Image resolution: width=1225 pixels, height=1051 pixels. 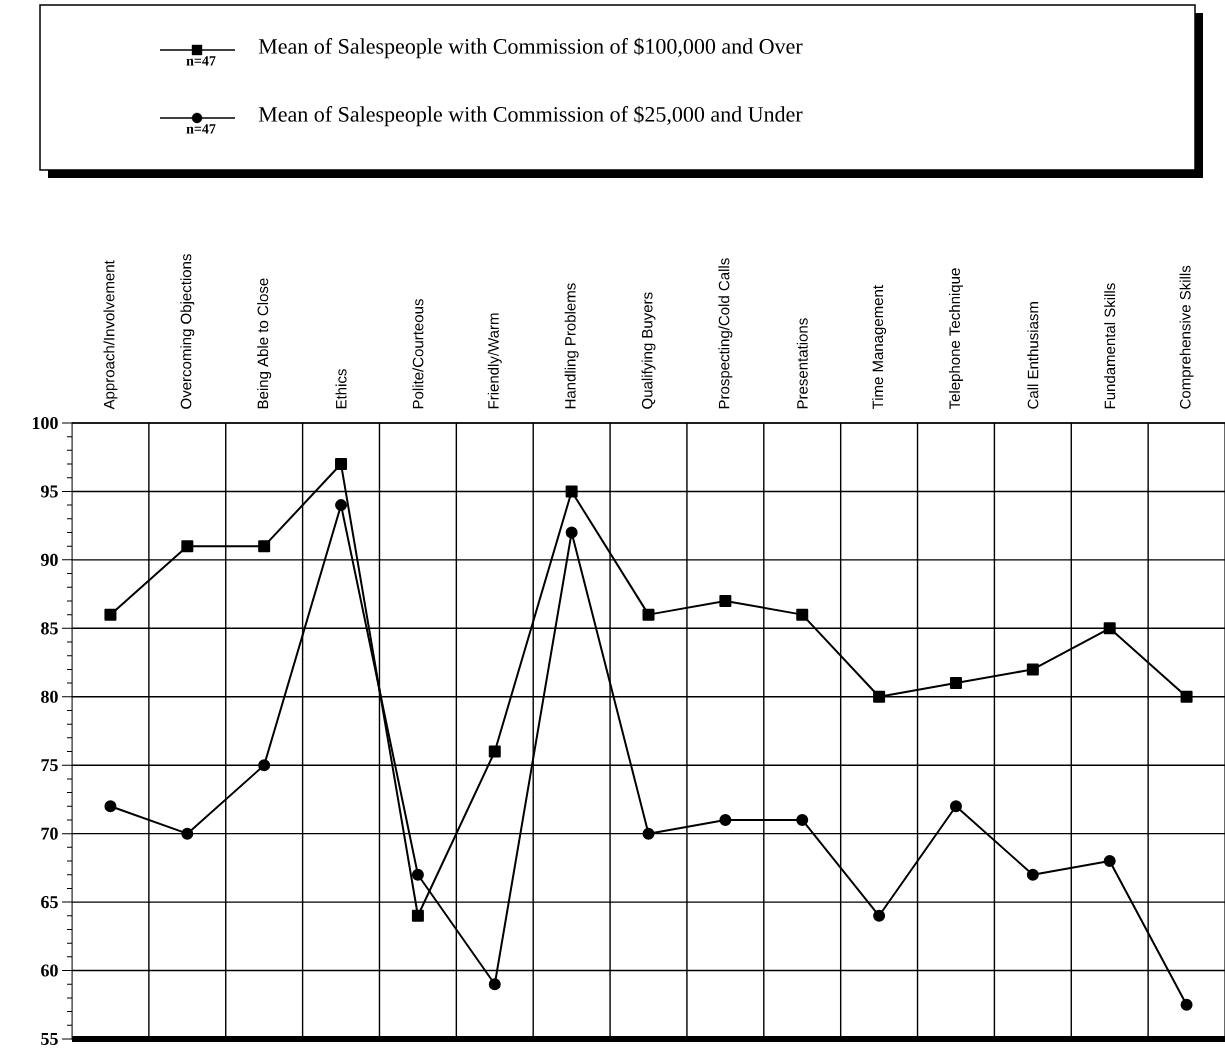 What do you see at coordinates (418, 354) in the screenshot?
I see `x-tick-label: Polite/Courteous` at bounding box center [418, 354].